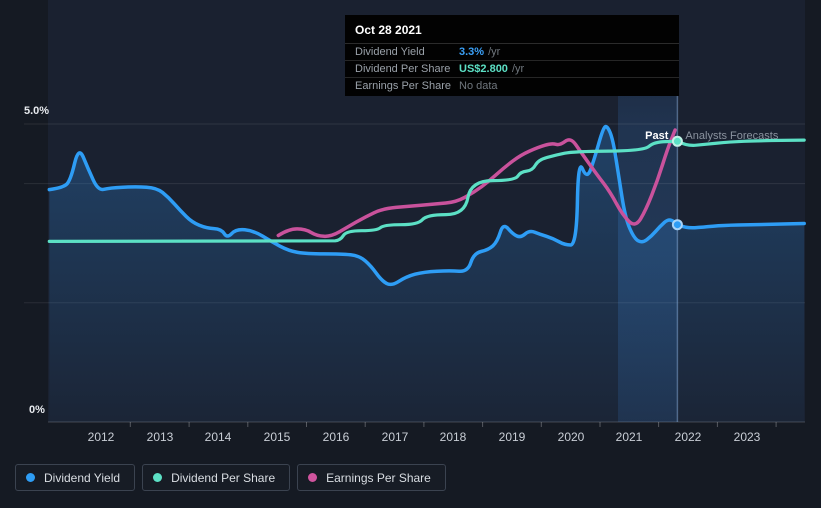  Describe the element at coordinates (476, 183) in the screenshot. I see `earnings-per-share-line` at that location.